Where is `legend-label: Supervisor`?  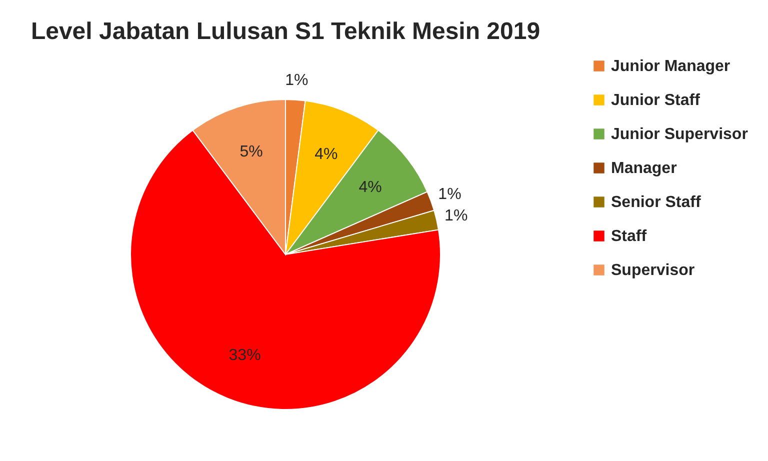
legend-label: Supervisor is located at coordinates (653, 270).